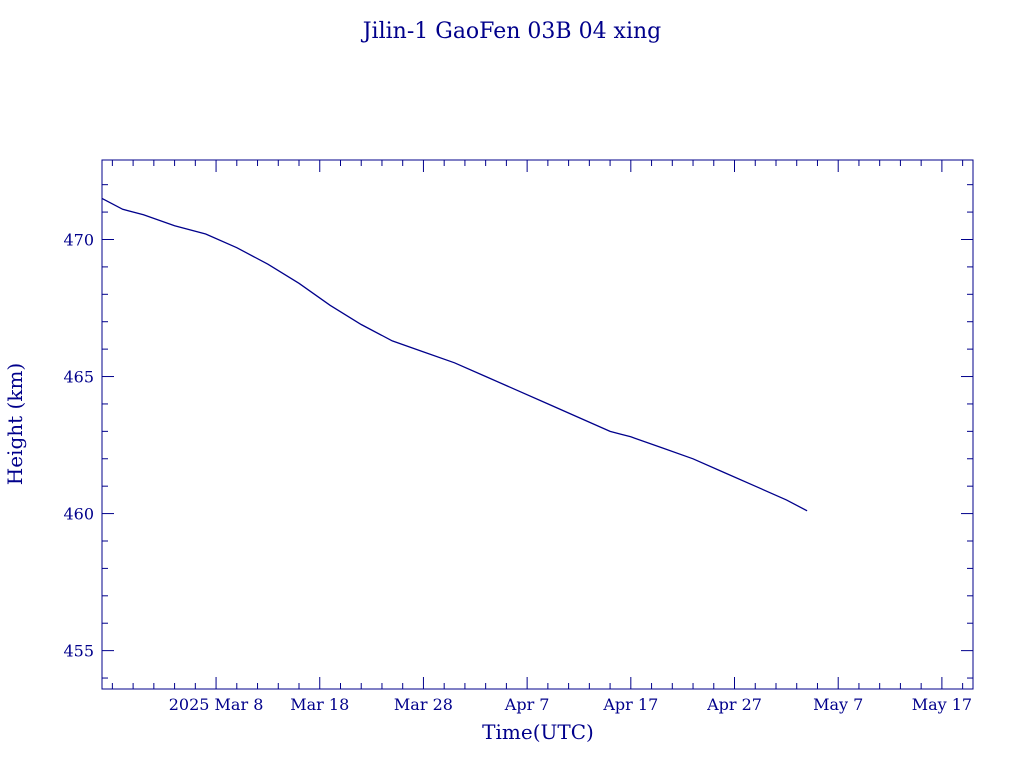 Image resolution: width=1024 pixels, height=768 pixels. What do you see at coordinates (527, 704) in the screenshot?
I see `x-tick-label: Apr 7` at bounding box center [527, 704].